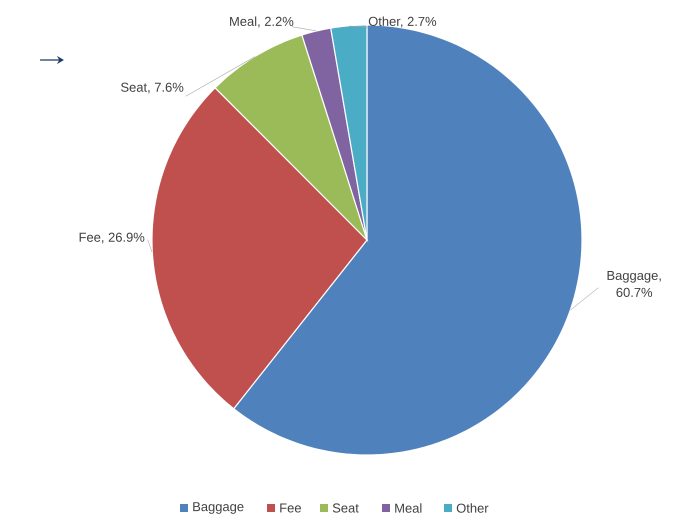  Describe the element at coordinates (112, 238) in the screenshot. I see `data-label: Fee, 26.9%` at that location.